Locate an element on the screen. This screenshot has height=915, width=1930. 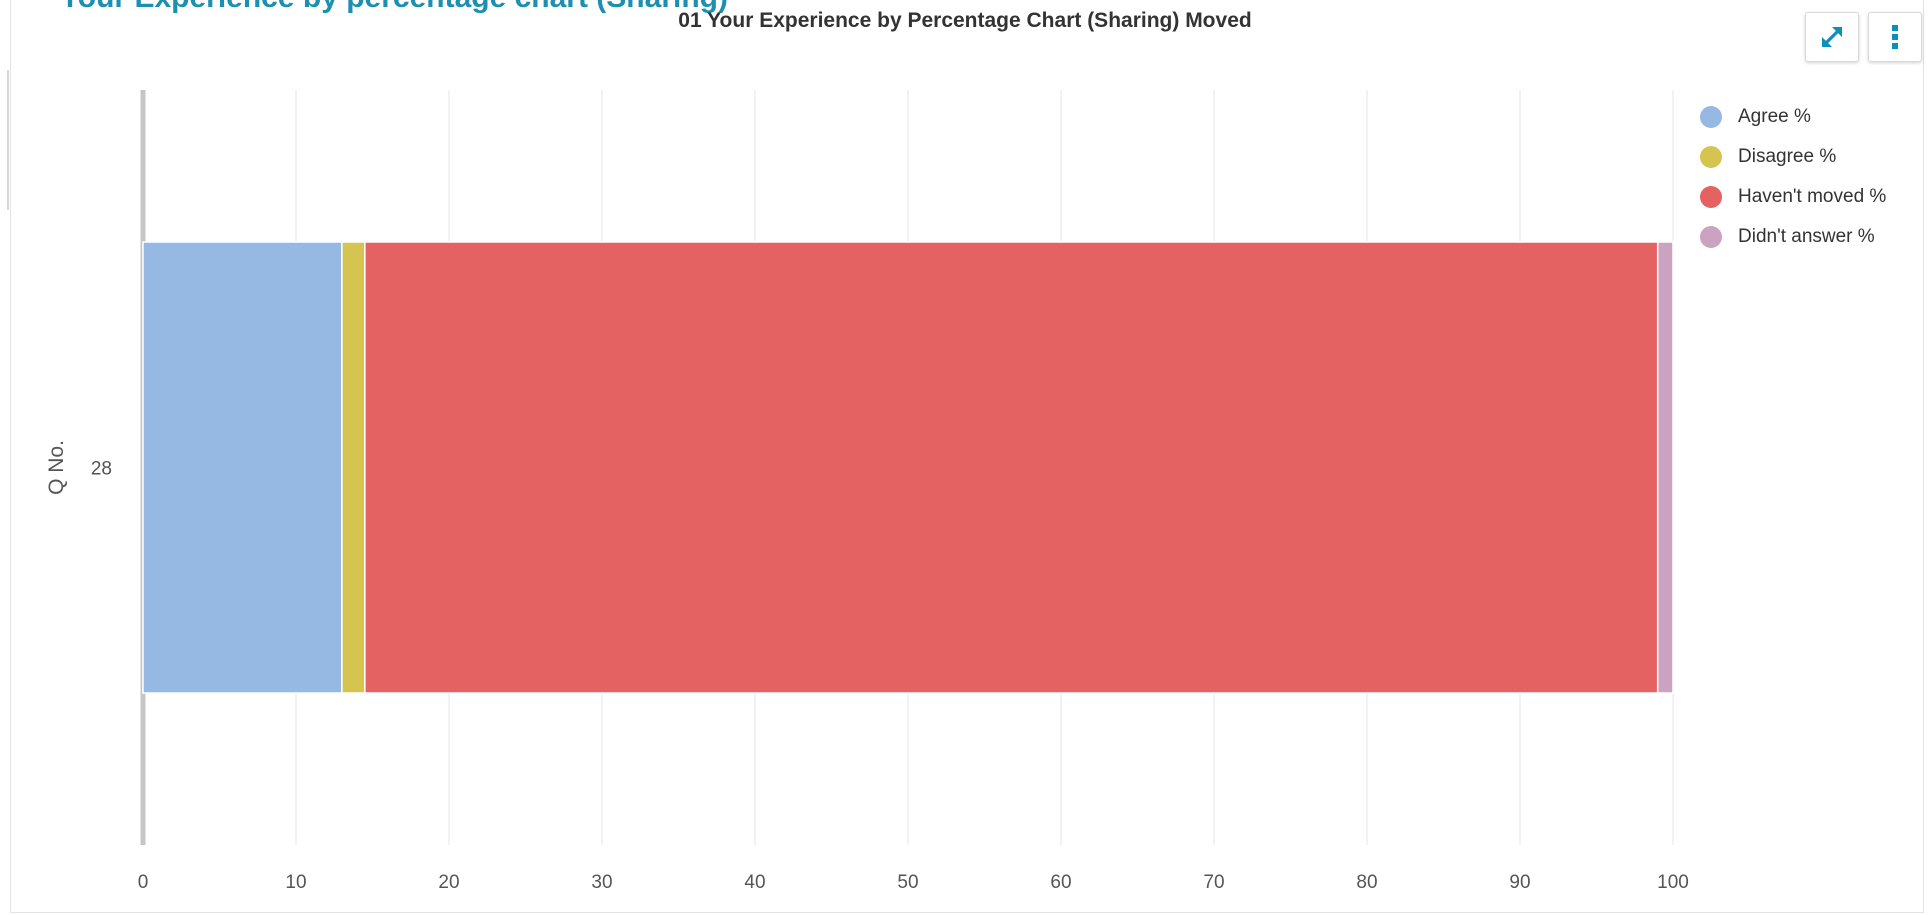
x-tick-label: 90 is located at coordinates (1519, 882).